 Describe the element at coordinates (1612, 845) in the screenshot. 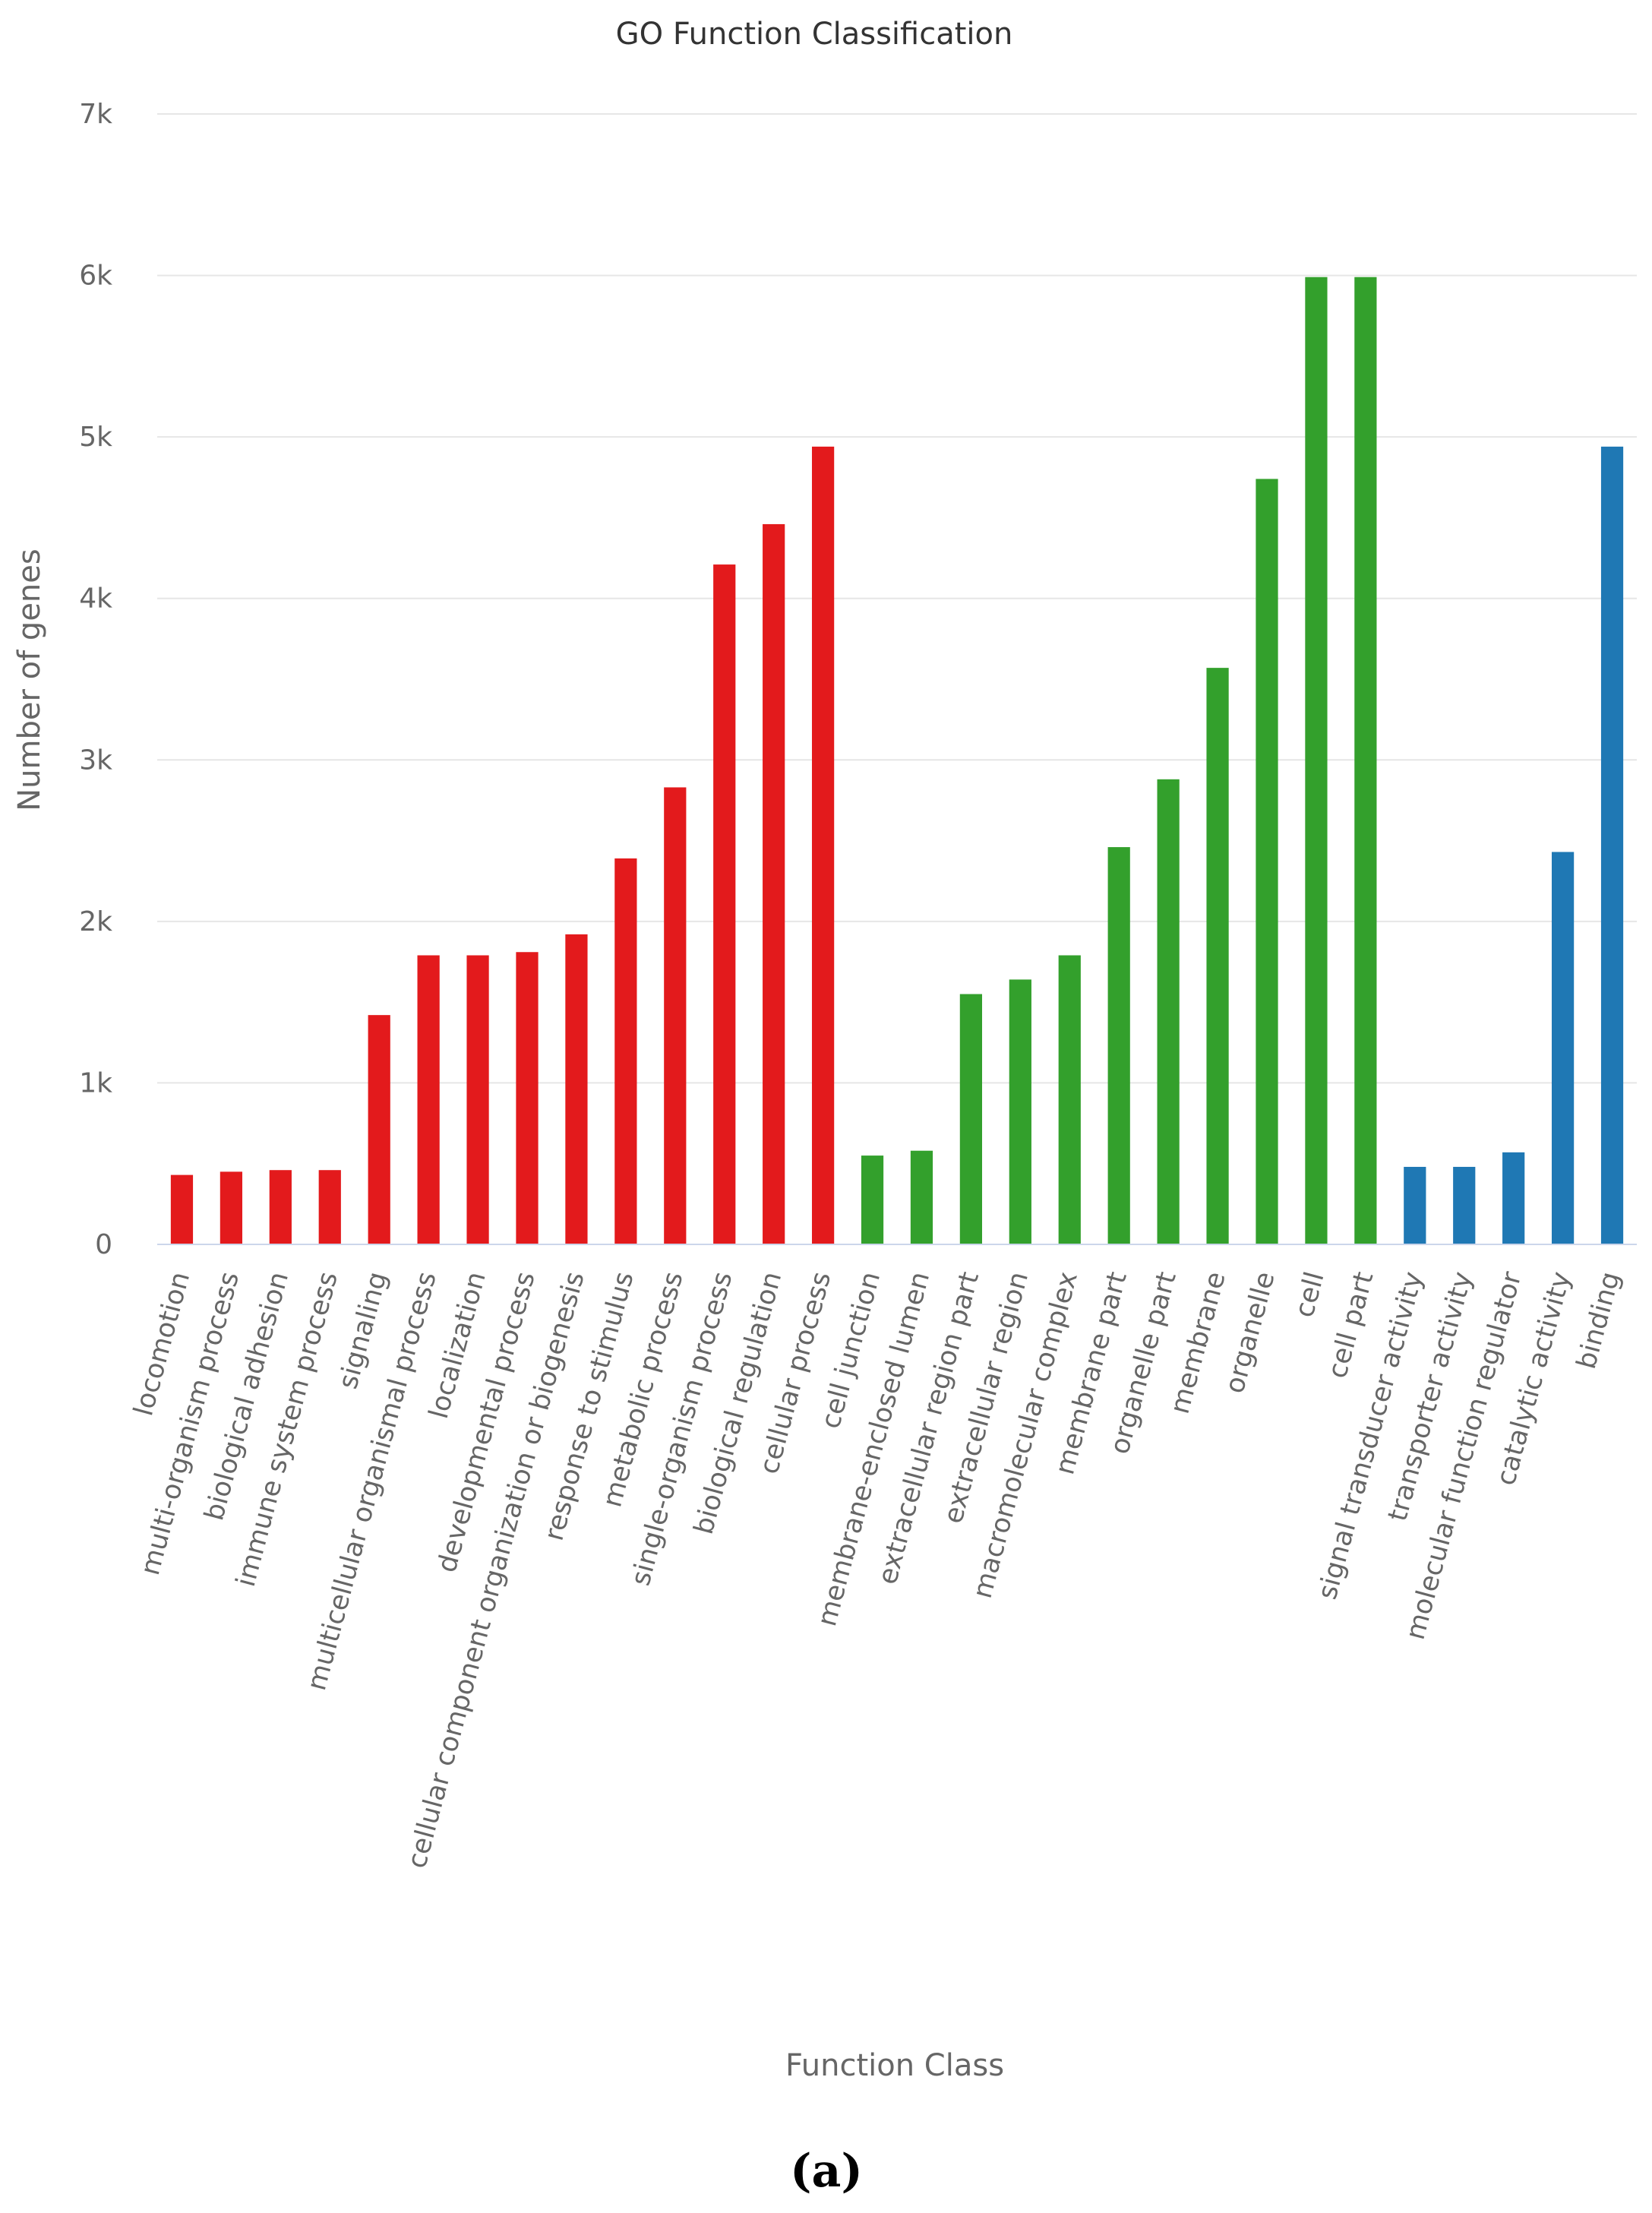

I see `bar-binding` at that location.